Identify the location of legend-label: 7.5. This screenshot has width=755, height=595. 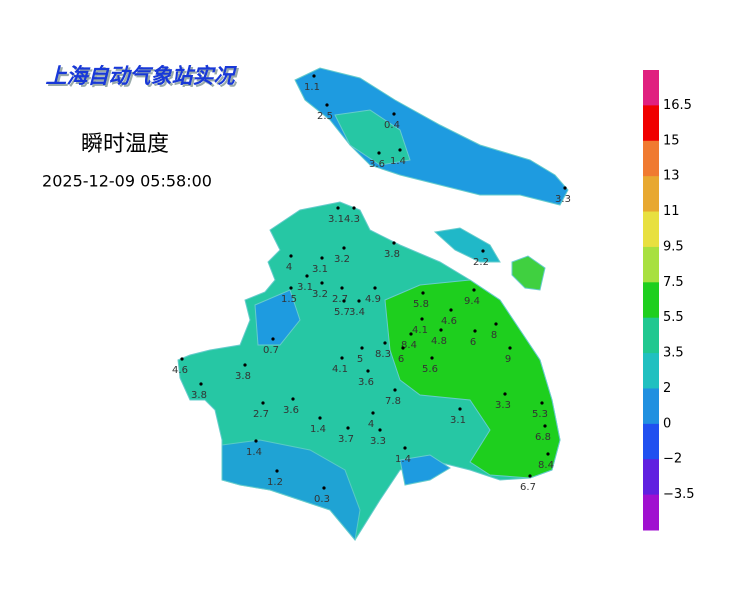
(673, 282).